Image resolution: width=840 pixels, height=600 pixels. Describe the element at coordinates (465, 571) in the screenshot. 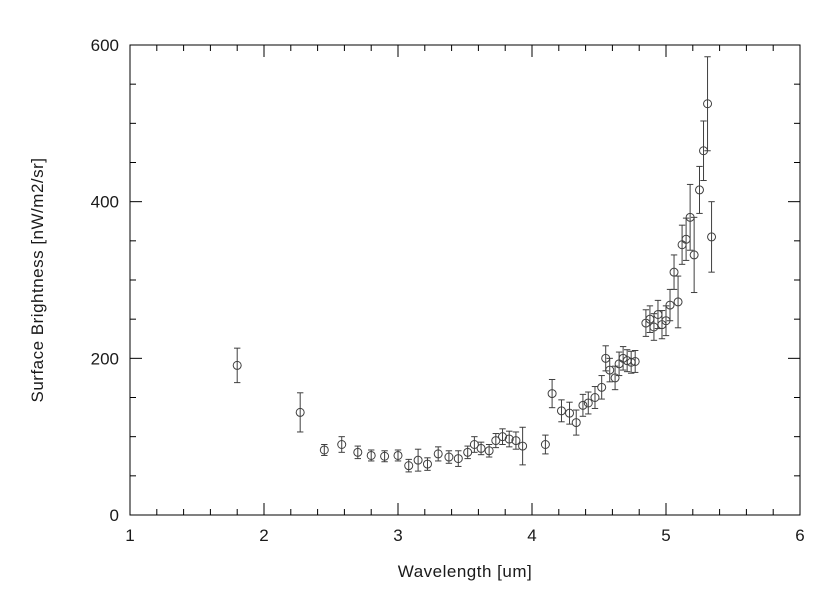

I see `x-axis-title: Wavelength [um]` at that location.